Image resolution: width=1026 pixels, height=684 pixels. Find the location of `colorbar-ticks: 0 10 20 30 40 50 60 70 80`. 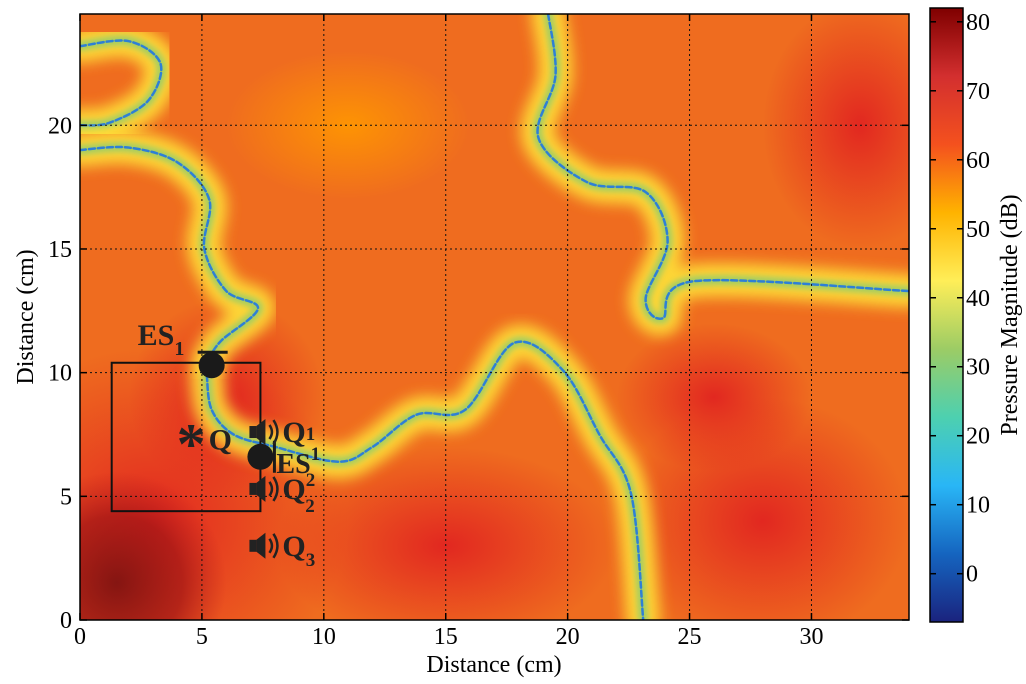

colorbar-ticks: 0 10 20 30 40 50 60 70 80 is located at coordinates (960, 299).